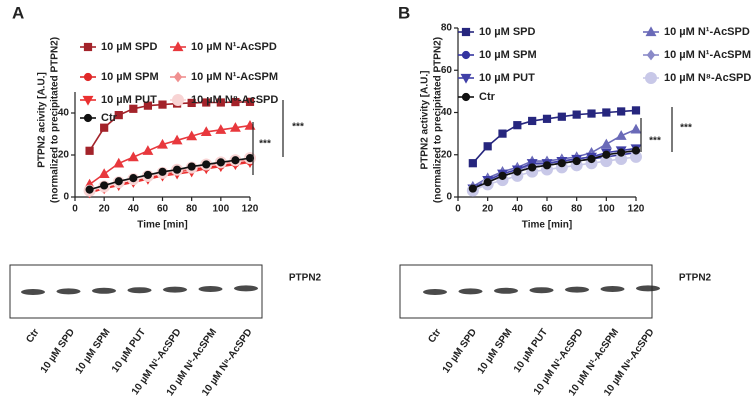 This screenshot has height=411, width=752. Describe the element at coordinates (425, 120) in the screenshot. I see `y-axis-label: PTPN2 activity [A.U.]` at that location.